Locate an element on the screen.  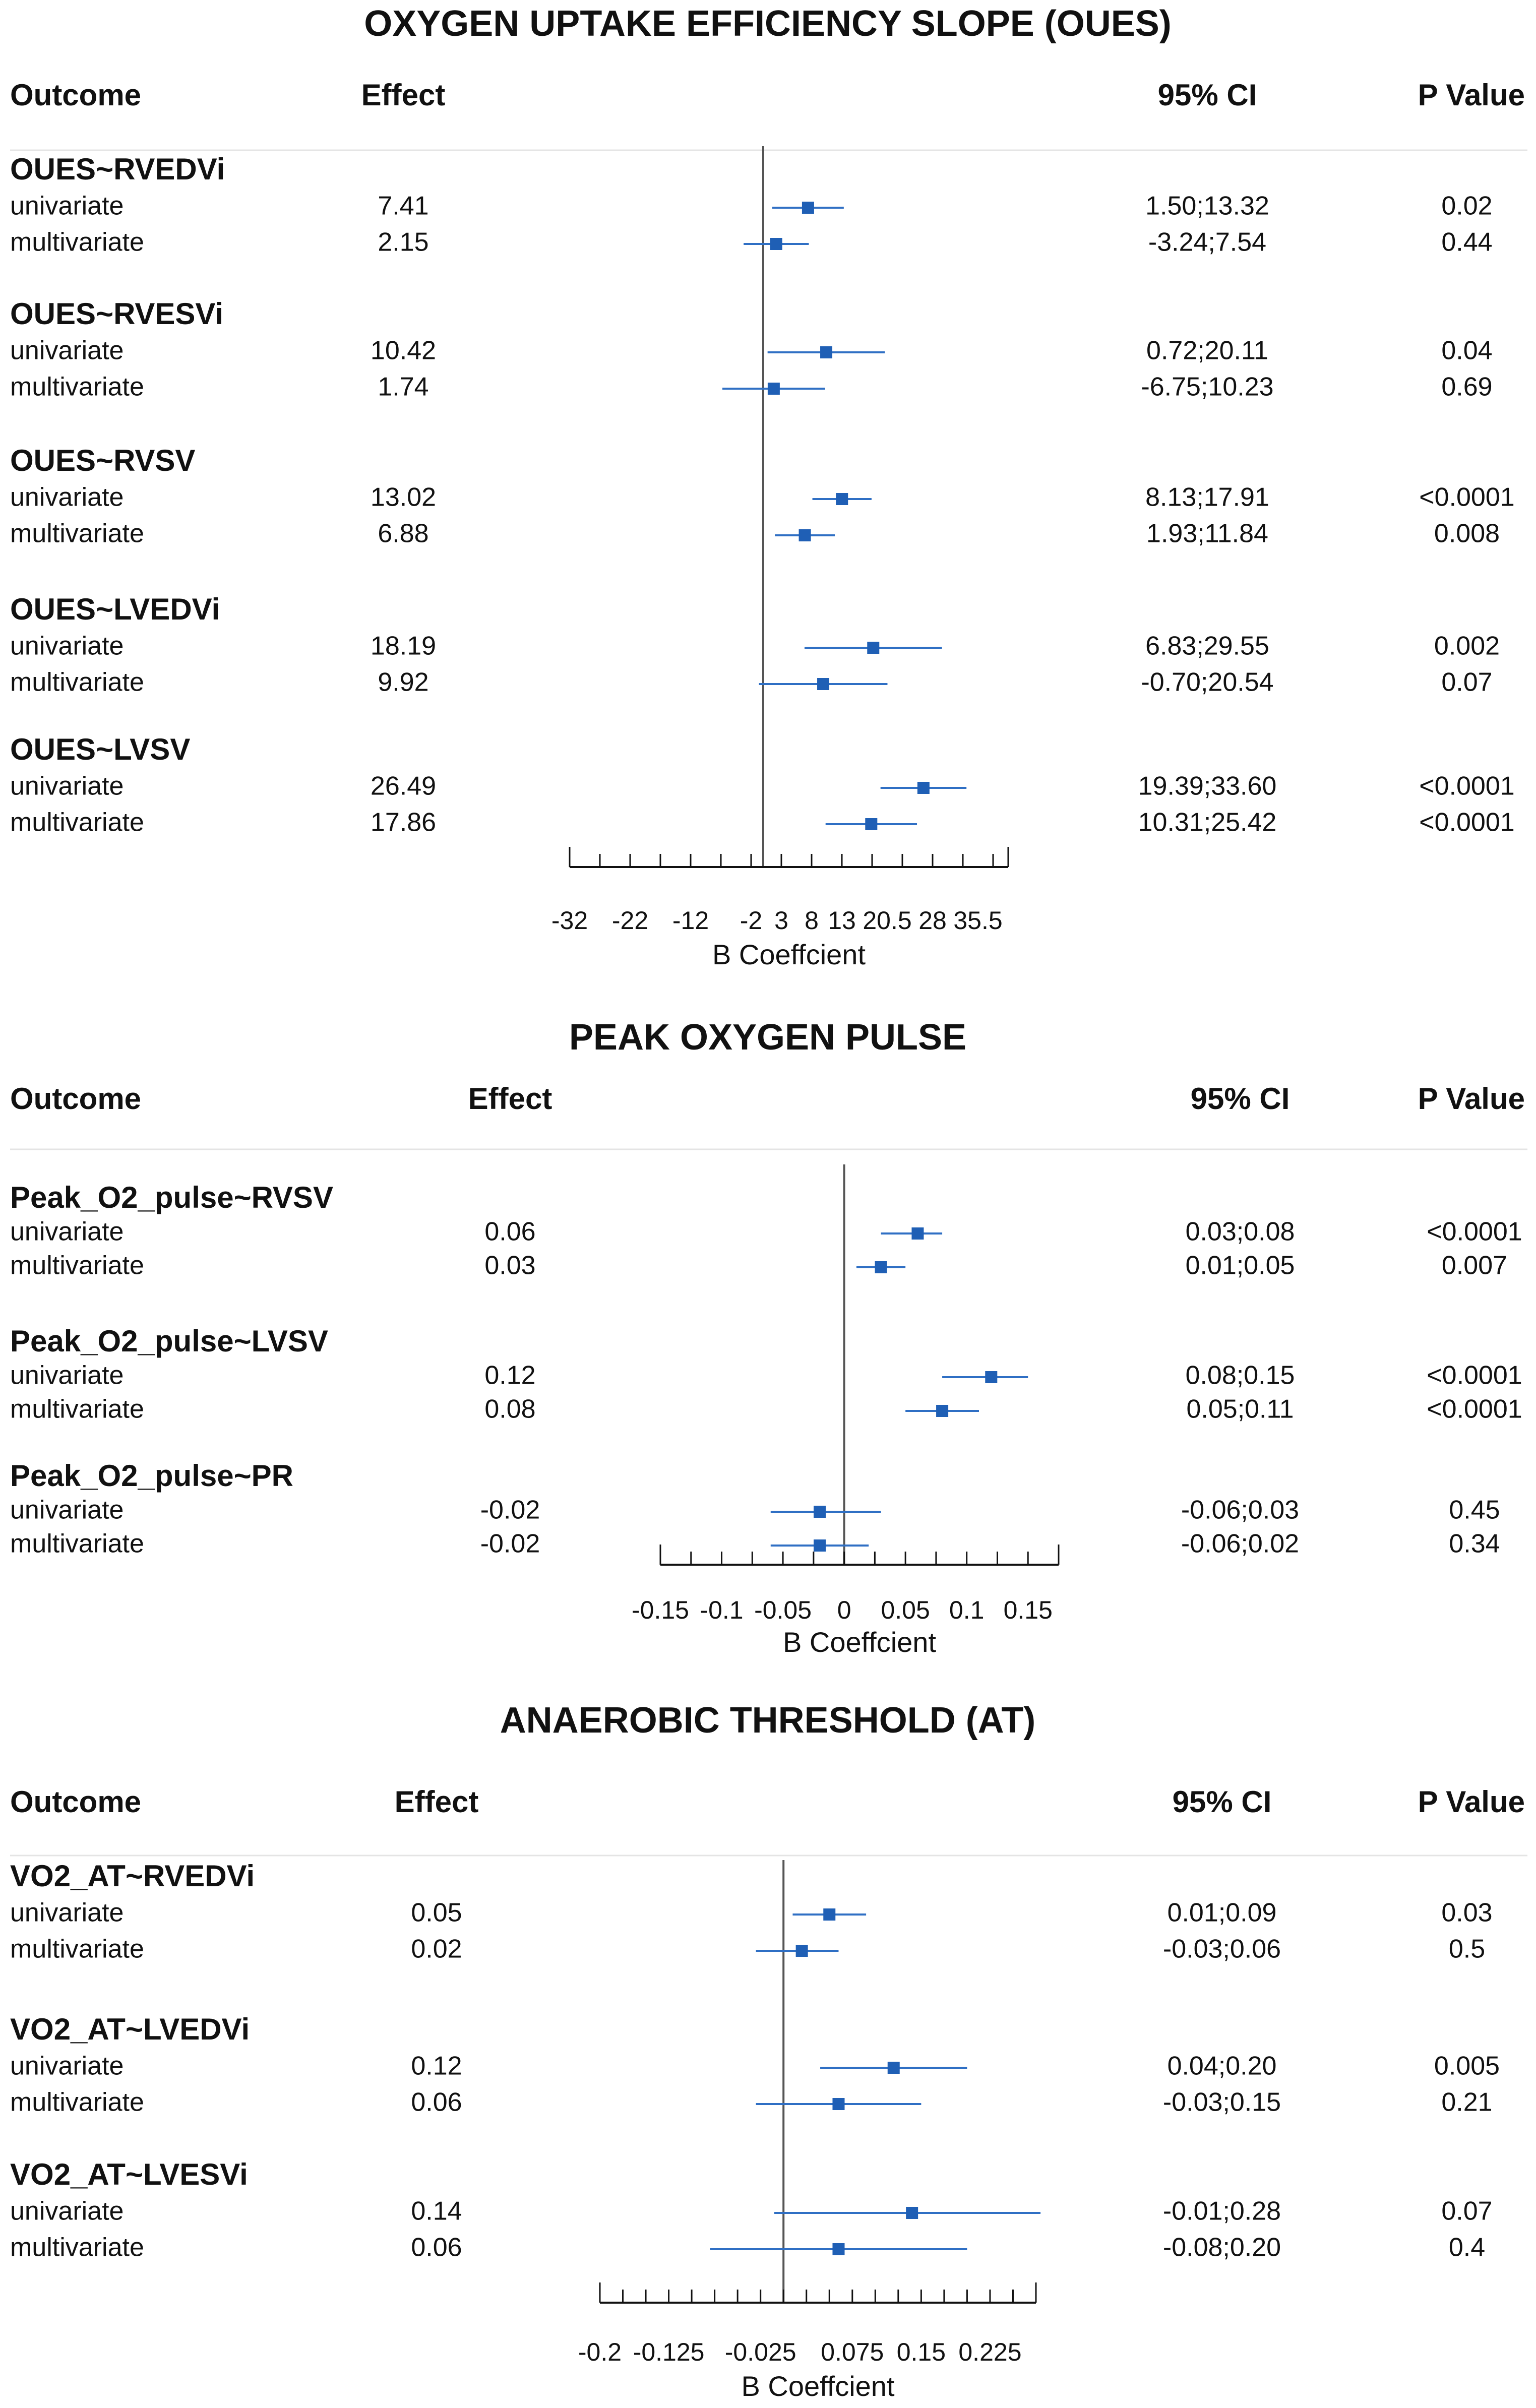
row-effect-value: 6.88 is located at coordinates (403, 533).